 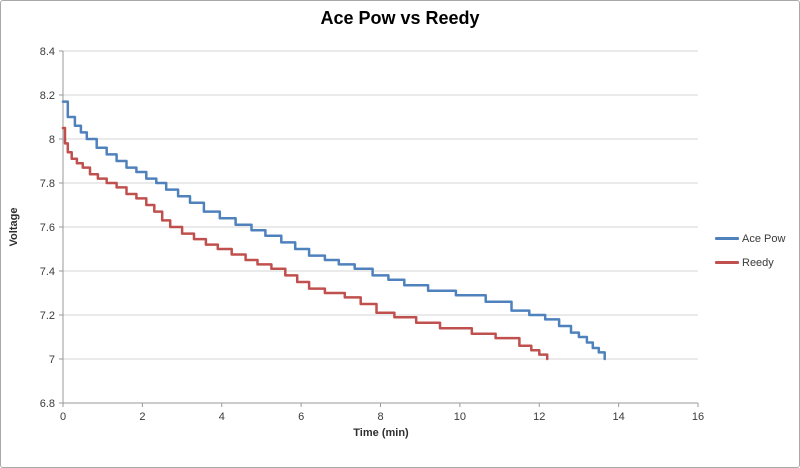 What do you see at coordinates (52, 360) in the screenshot?
I see `y-tick-label: 7` at bounding box center [52, 360].